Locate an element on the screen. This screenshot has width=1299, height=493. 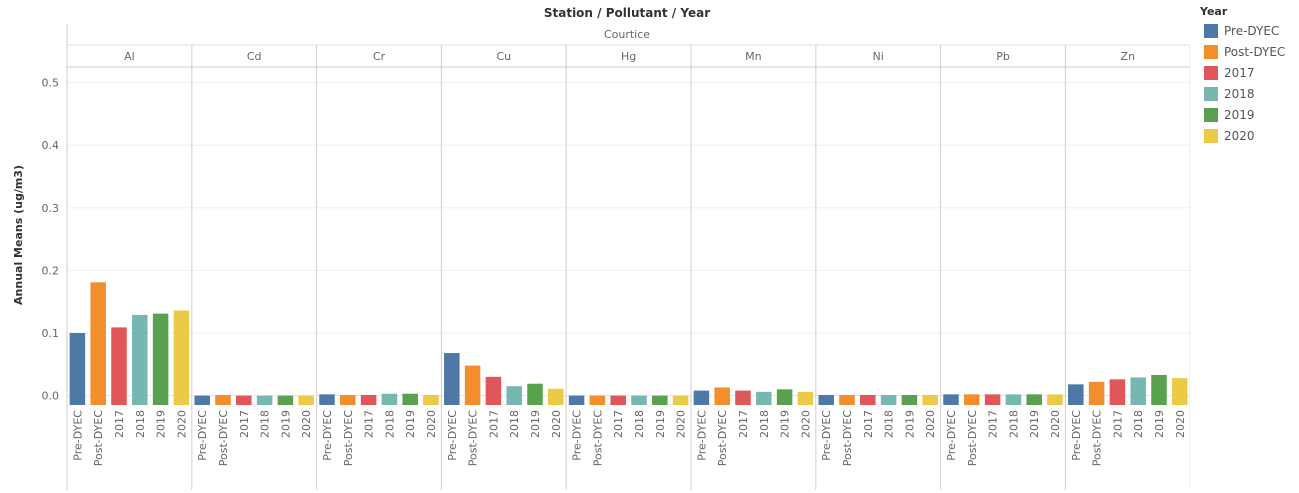
bar-cd-2019 is located at coordinates (285, 400).